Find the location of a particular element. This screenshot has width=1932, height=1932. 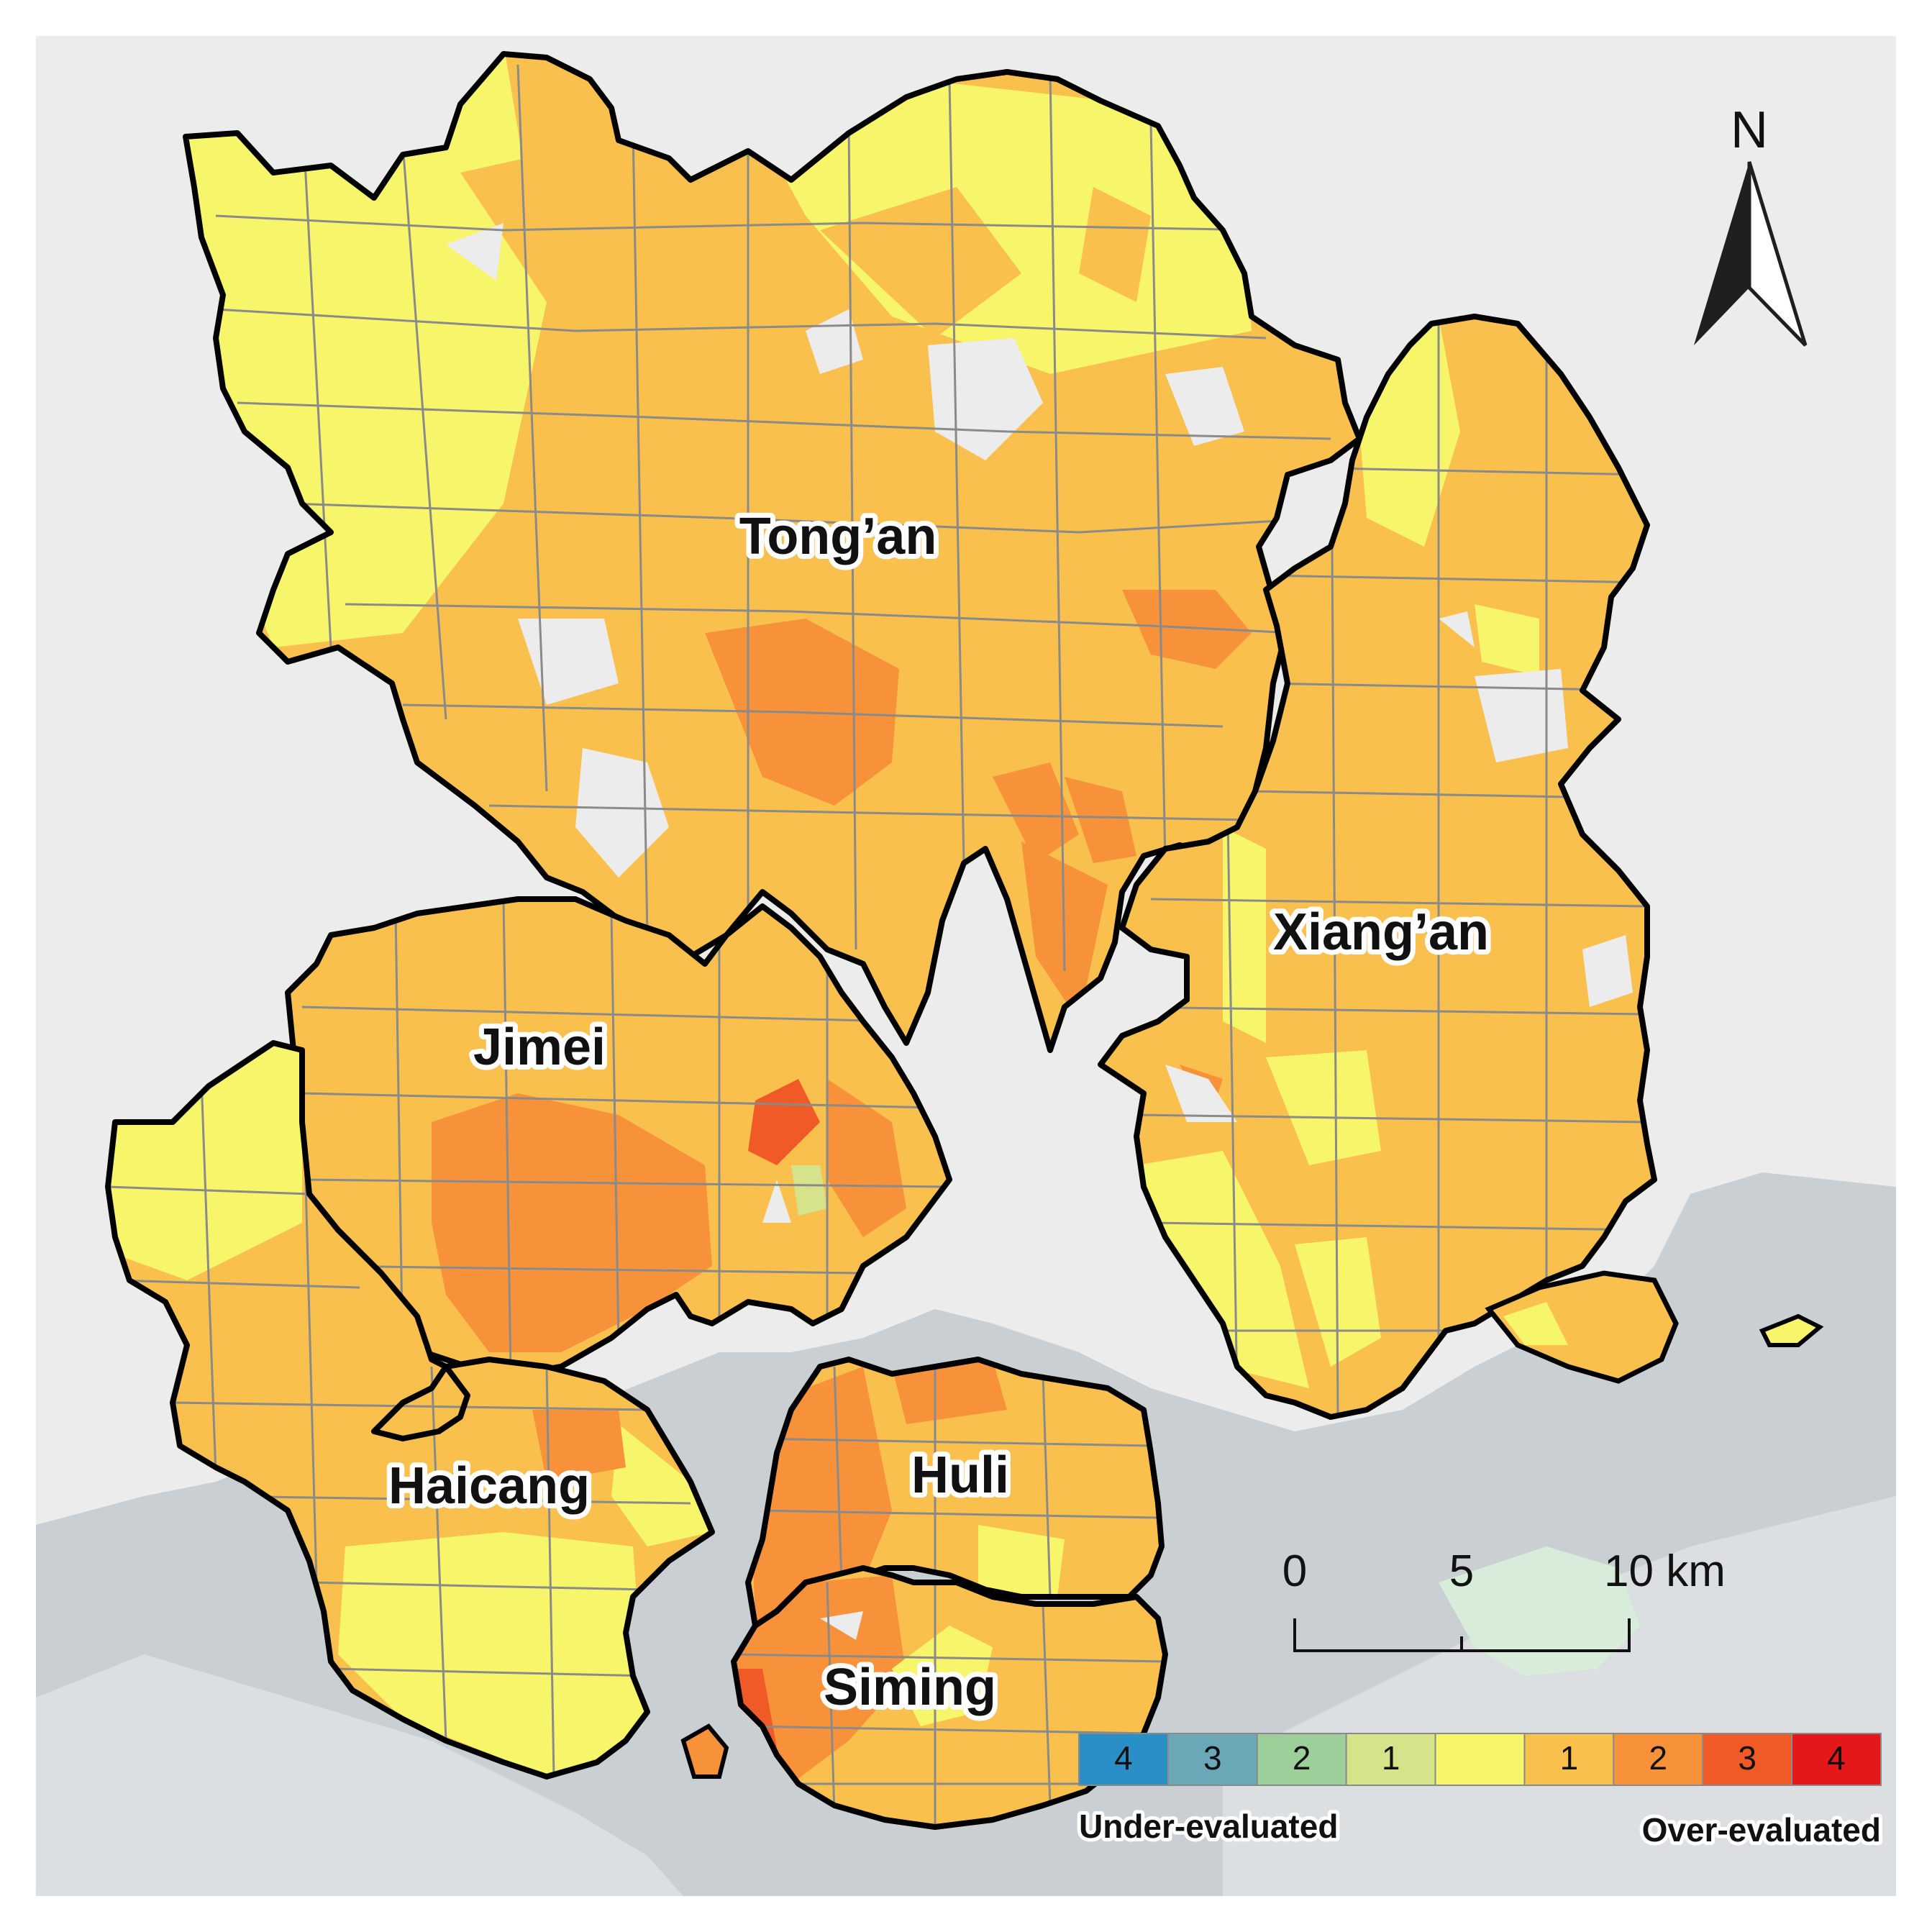

land-south is located at coordinates (360, 1775).